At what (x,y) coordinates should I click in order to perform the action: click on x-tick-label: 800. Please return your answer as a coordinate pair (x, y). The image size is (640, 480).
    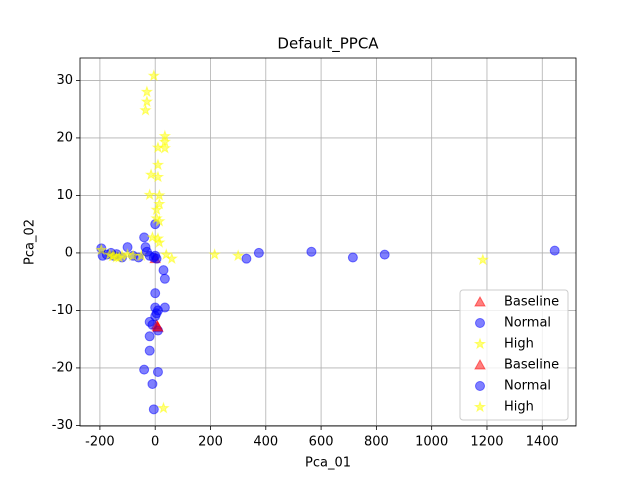
    Looking at the image, I should click on (376, 442).